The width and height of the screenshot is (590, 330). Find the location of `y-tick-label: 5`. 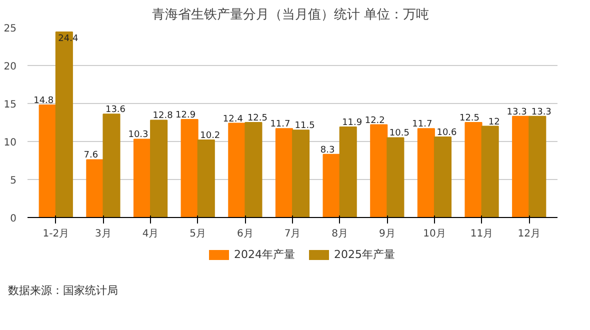

y-tick-label: 5 is located at coordinates (13, 181).